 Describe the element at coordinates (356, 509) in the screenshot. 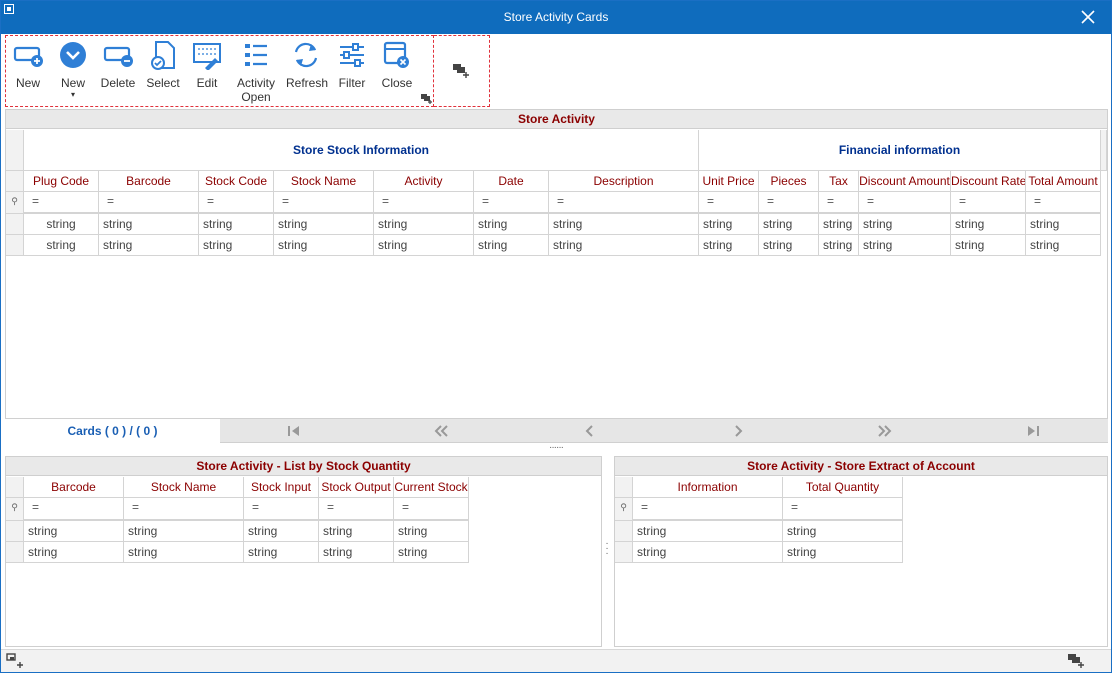

I see `filter-cell-stock-output: =` at that location.